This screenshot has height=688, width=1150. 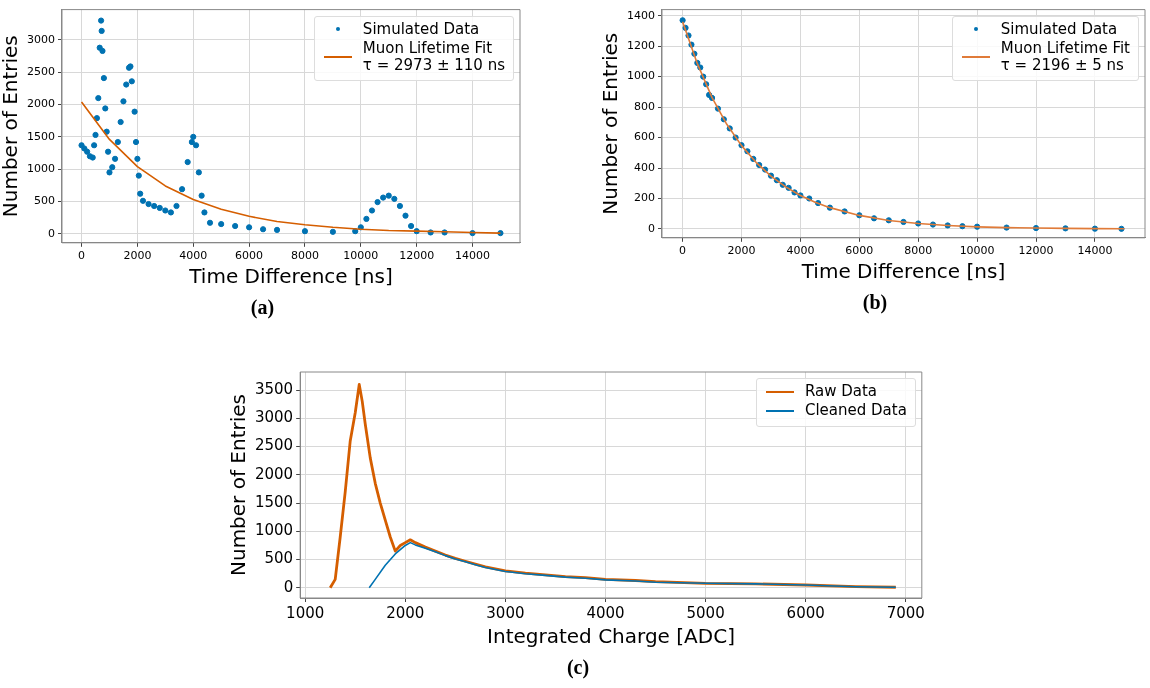 I want to click on x-tick-label: 7000, so click(x=905, y=612).